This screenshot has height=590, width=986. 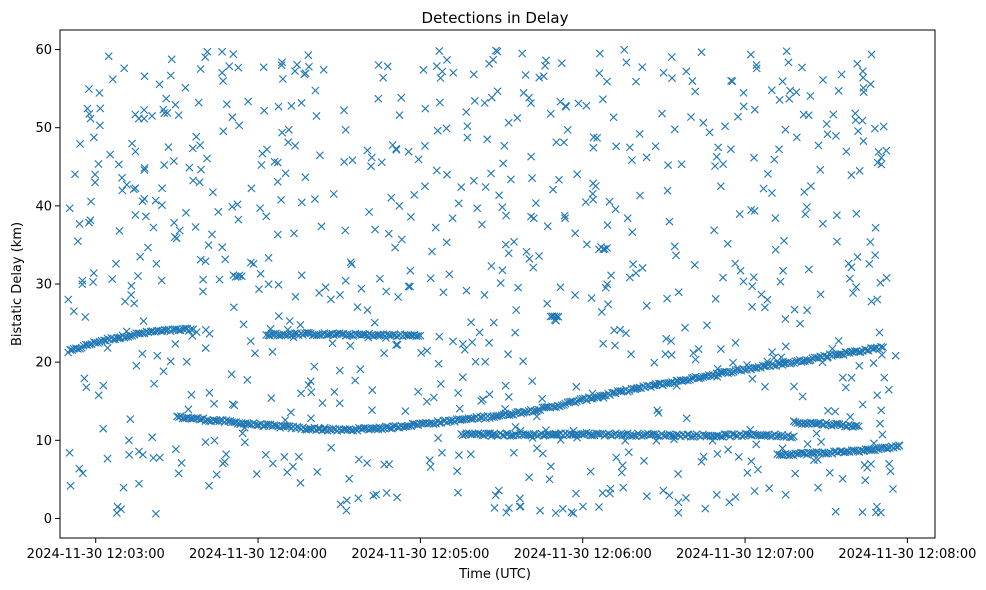 I want to click on y-axis-label: Bistatic Delay (km), so click(x=17, y=284).